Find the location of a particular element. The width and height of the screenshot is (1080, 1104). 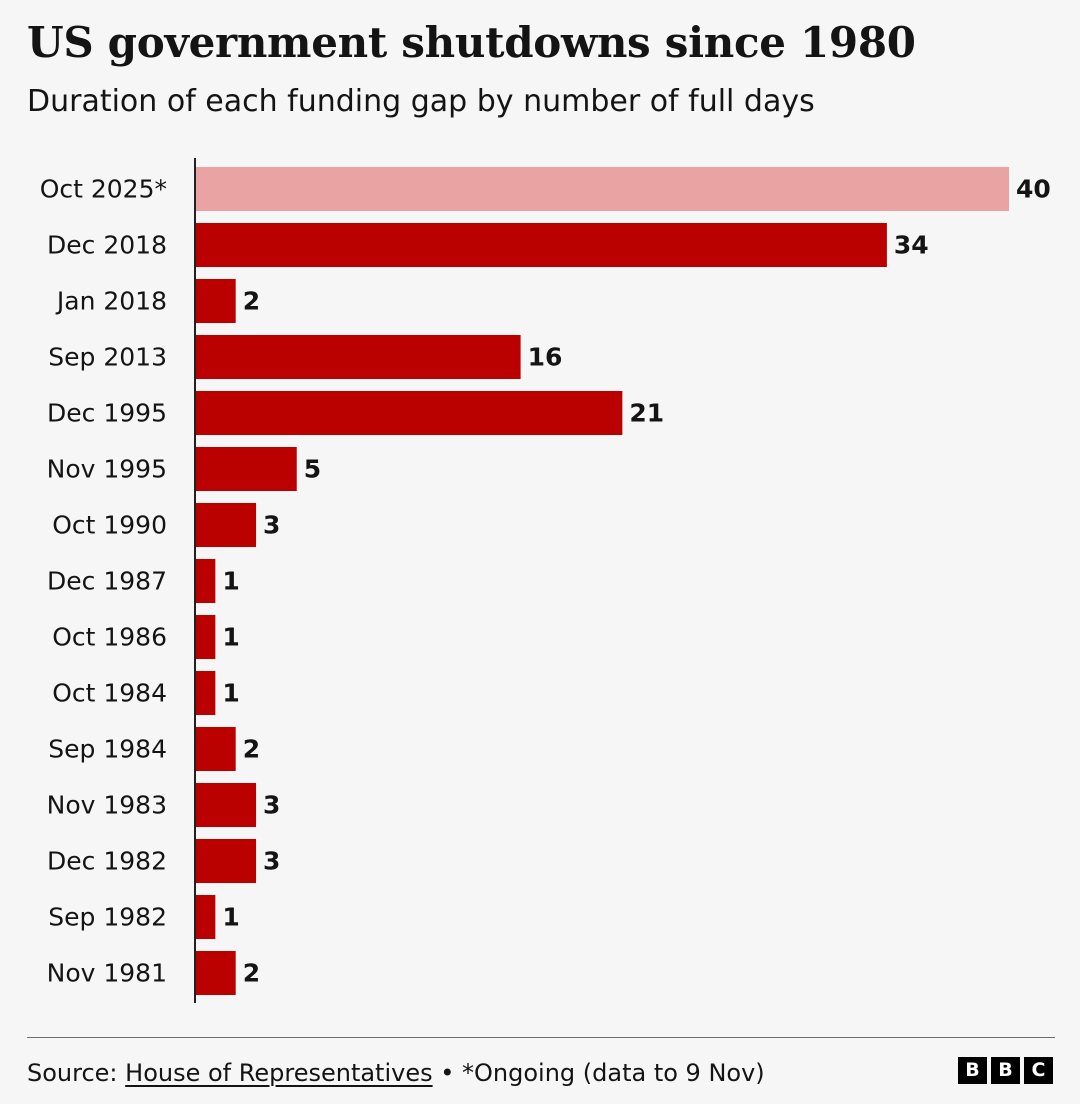

value-label: 21 is located at coordinates (646, 413).